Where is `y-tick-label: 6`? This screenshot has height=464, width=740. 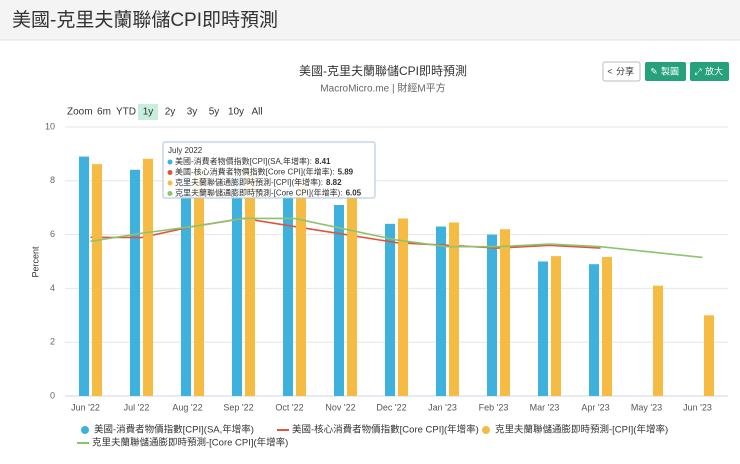
y-tick-label: 6 is located at coordinates (52, 234).